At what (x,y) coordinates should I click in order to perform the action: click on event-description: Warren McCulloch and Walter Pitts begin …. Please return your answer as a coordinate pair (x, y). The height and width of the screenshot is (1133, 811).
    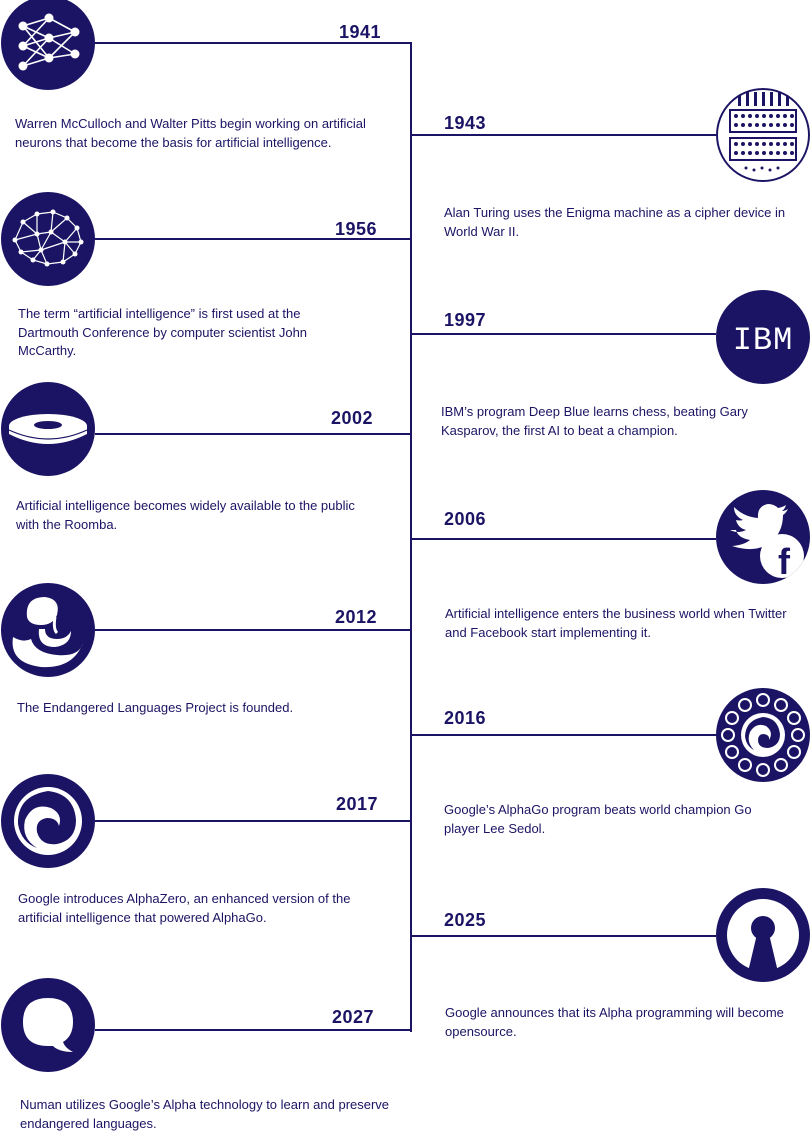
    Looking at the image, I should click on (190, 133).